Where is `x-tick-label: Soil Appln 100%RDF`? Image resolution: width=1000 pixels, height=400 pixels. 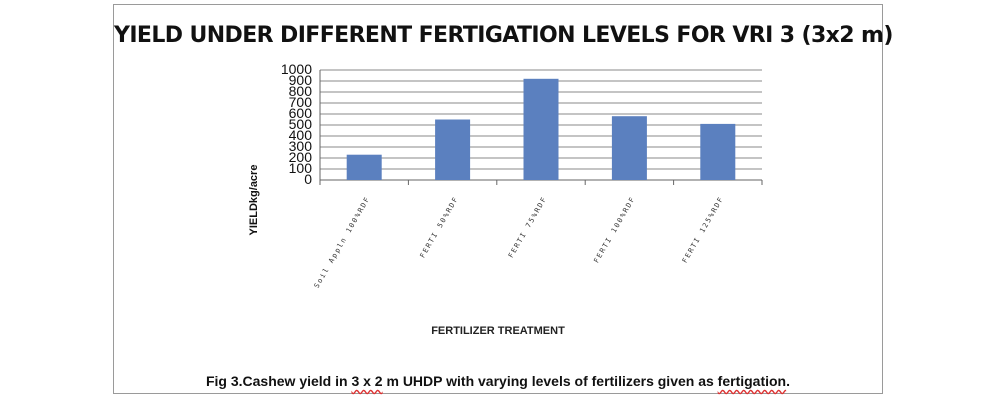
x-tick-label: Soil Appln 100%RDF is located at coordinates (342, 242).